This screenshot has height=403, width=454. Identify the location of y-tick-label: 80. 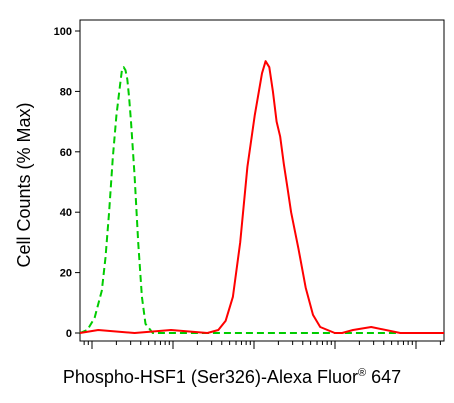
(66, 92).